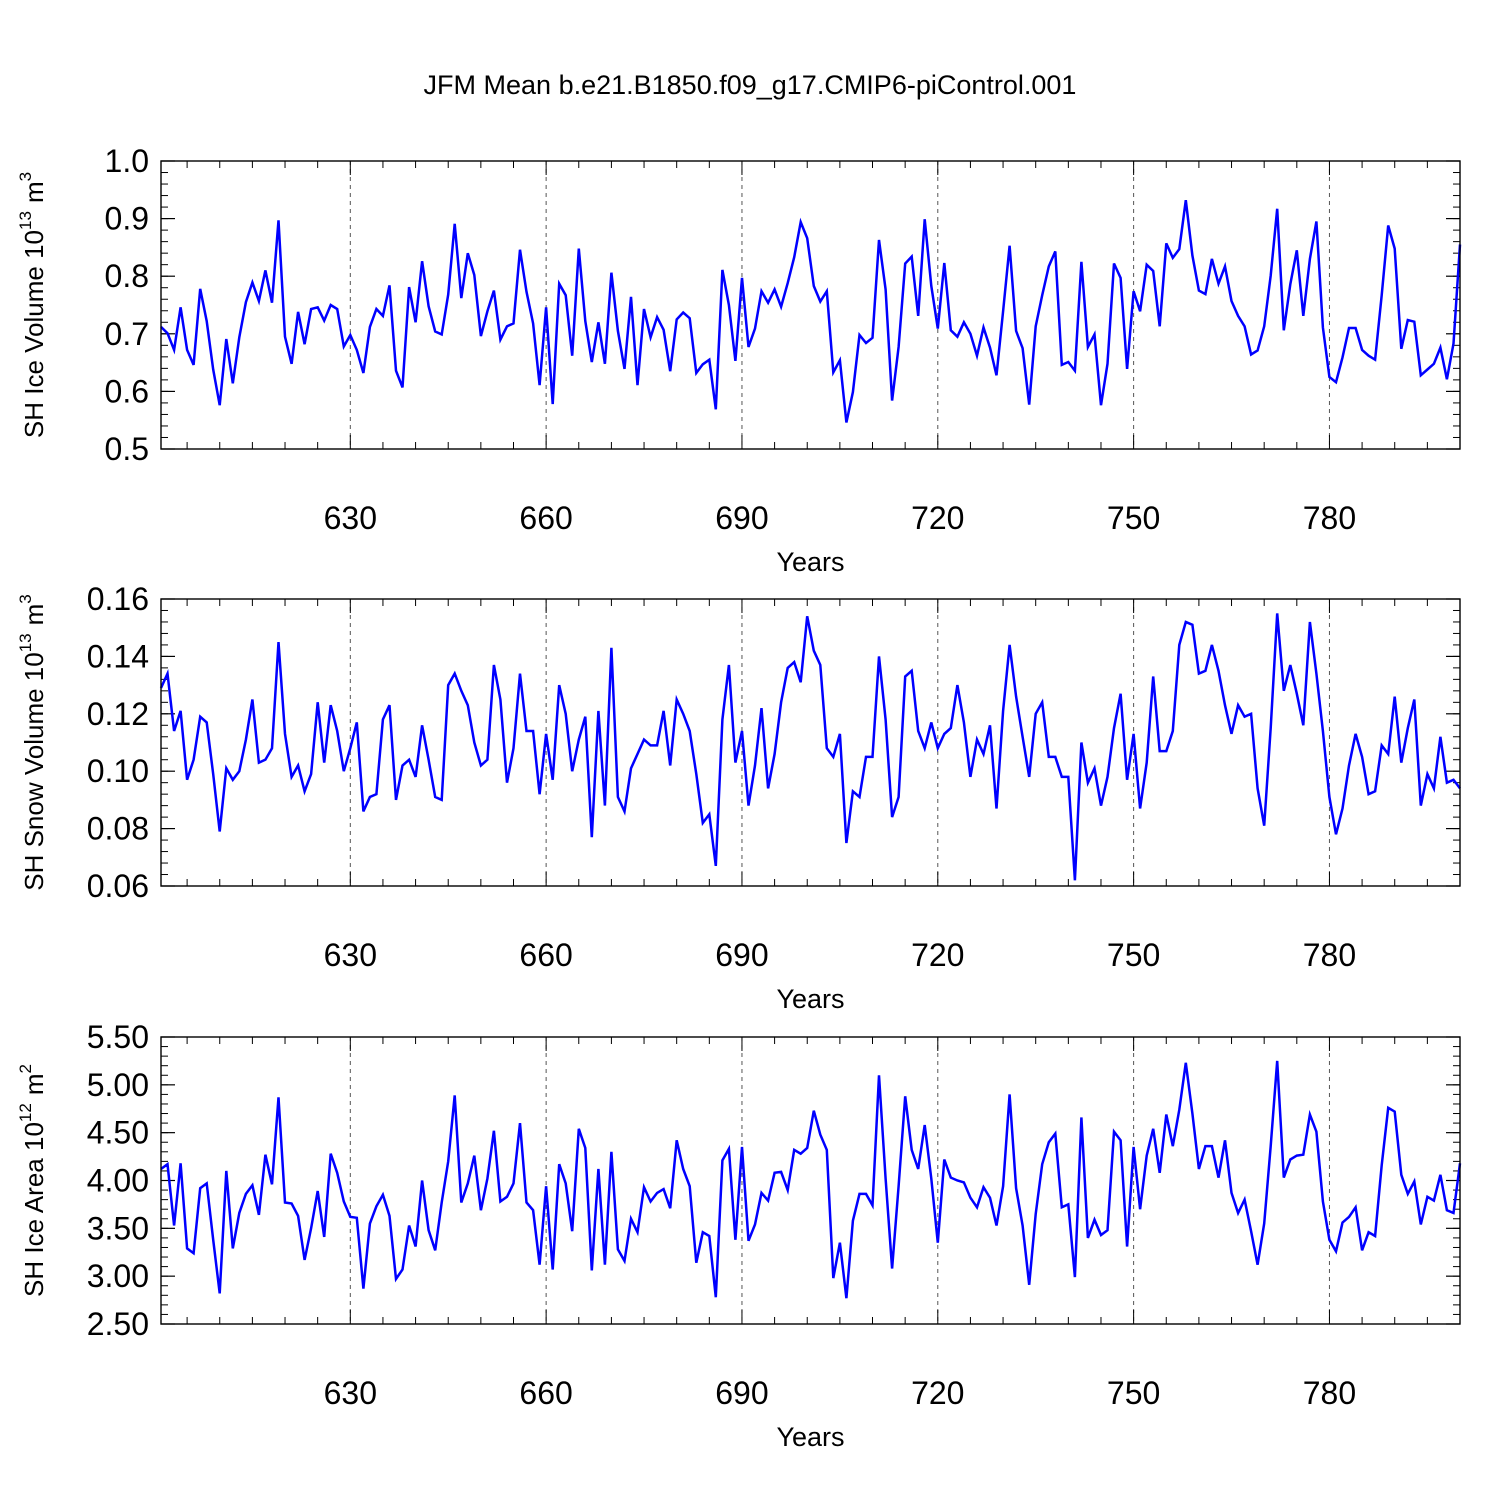 The image size is (1500, 1500). Describe the element at coordinates (118, 1228) in the screenshot. I see `y-tick-label: 3.50` at that location.